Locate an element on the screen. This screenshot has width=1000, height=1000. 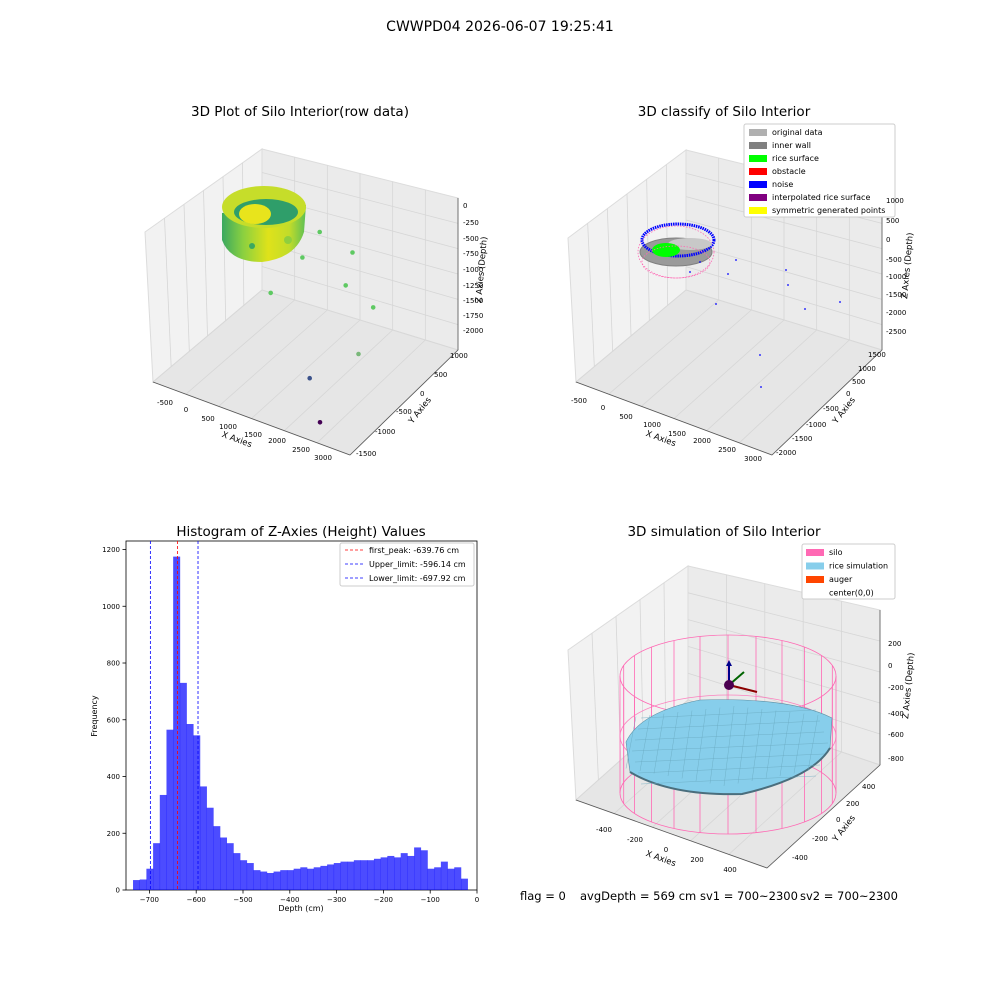
legend-box is located at coordinates (407, 564).